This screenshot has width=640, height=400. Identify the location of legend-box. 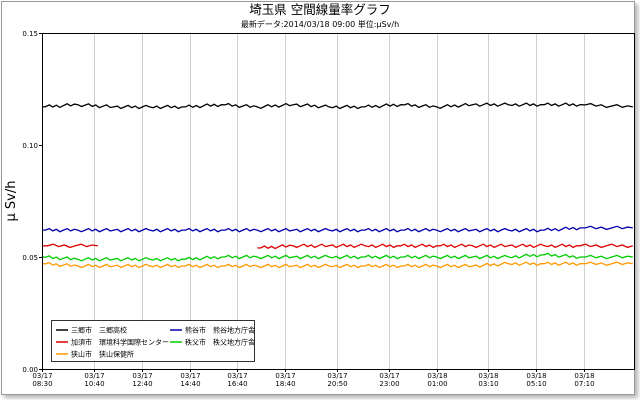
(153, 341).